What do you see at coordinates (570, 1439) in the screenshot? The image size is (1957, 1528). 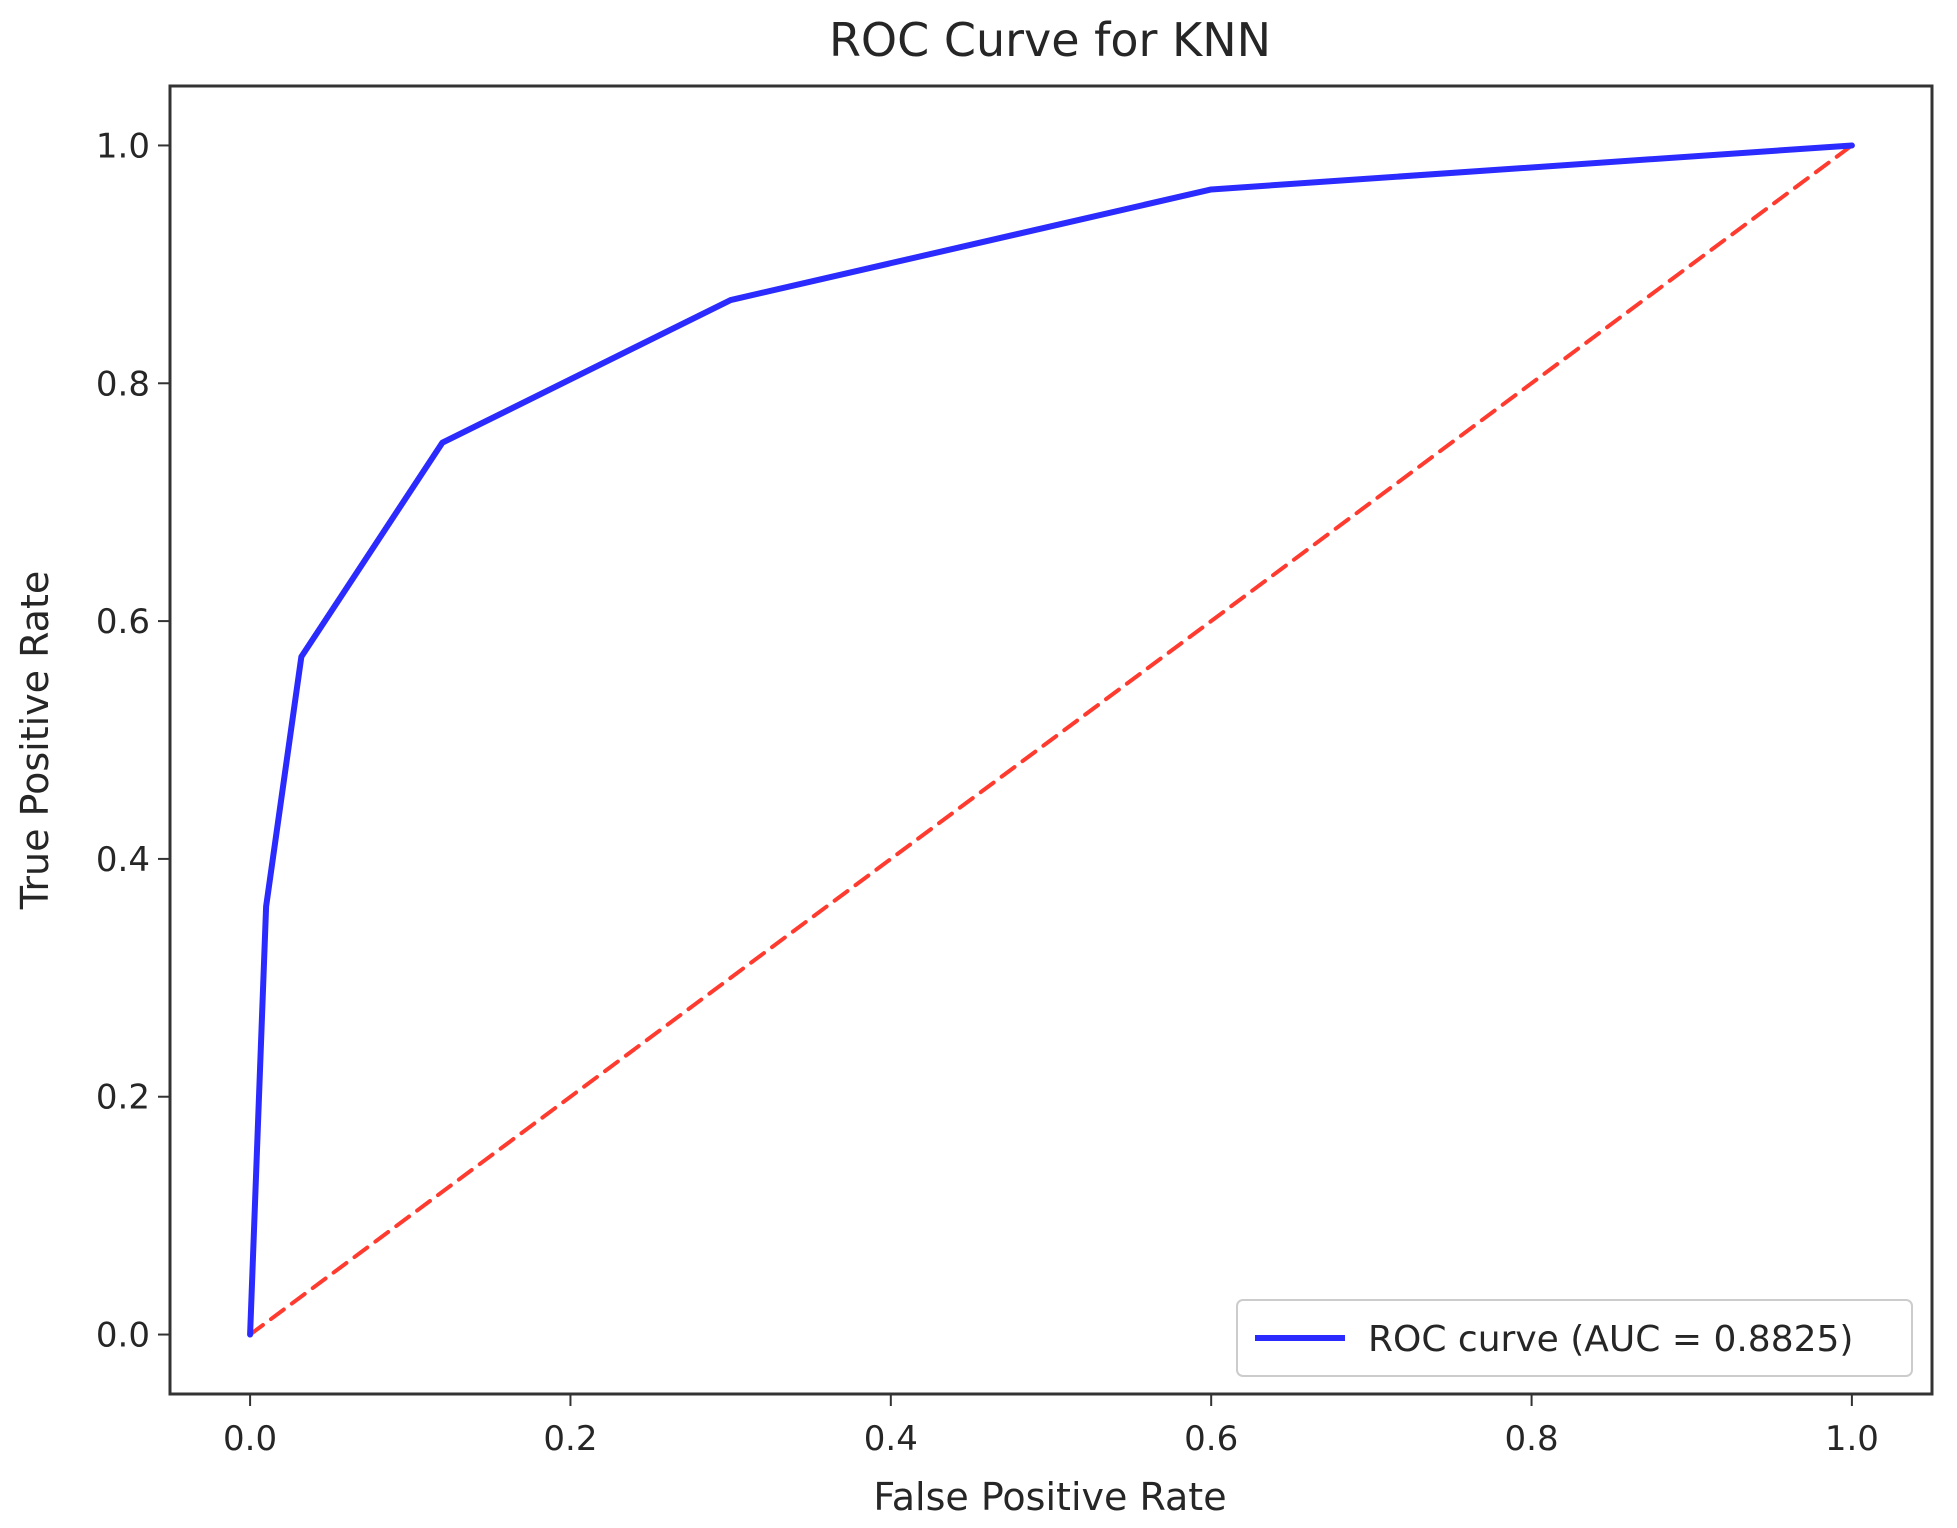 I see `x-tick-label: 0.2` at bounding box center [570, 1439].